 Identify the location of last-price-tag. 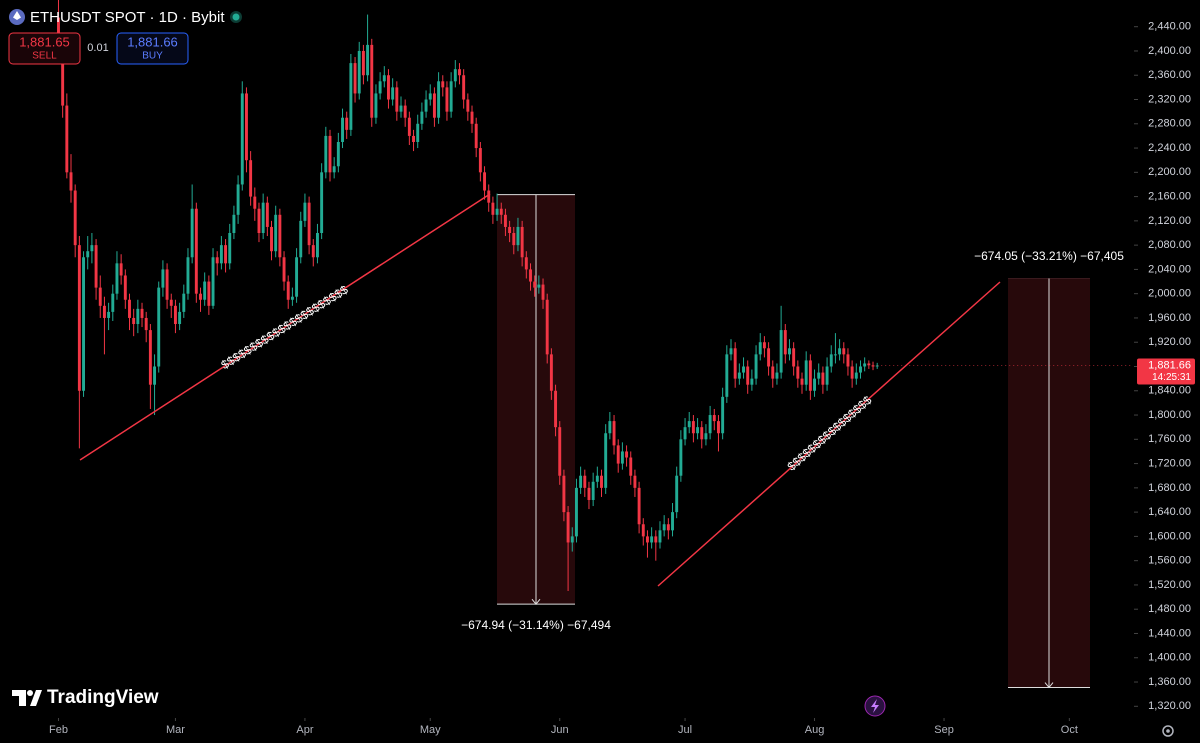
(1166, 371).